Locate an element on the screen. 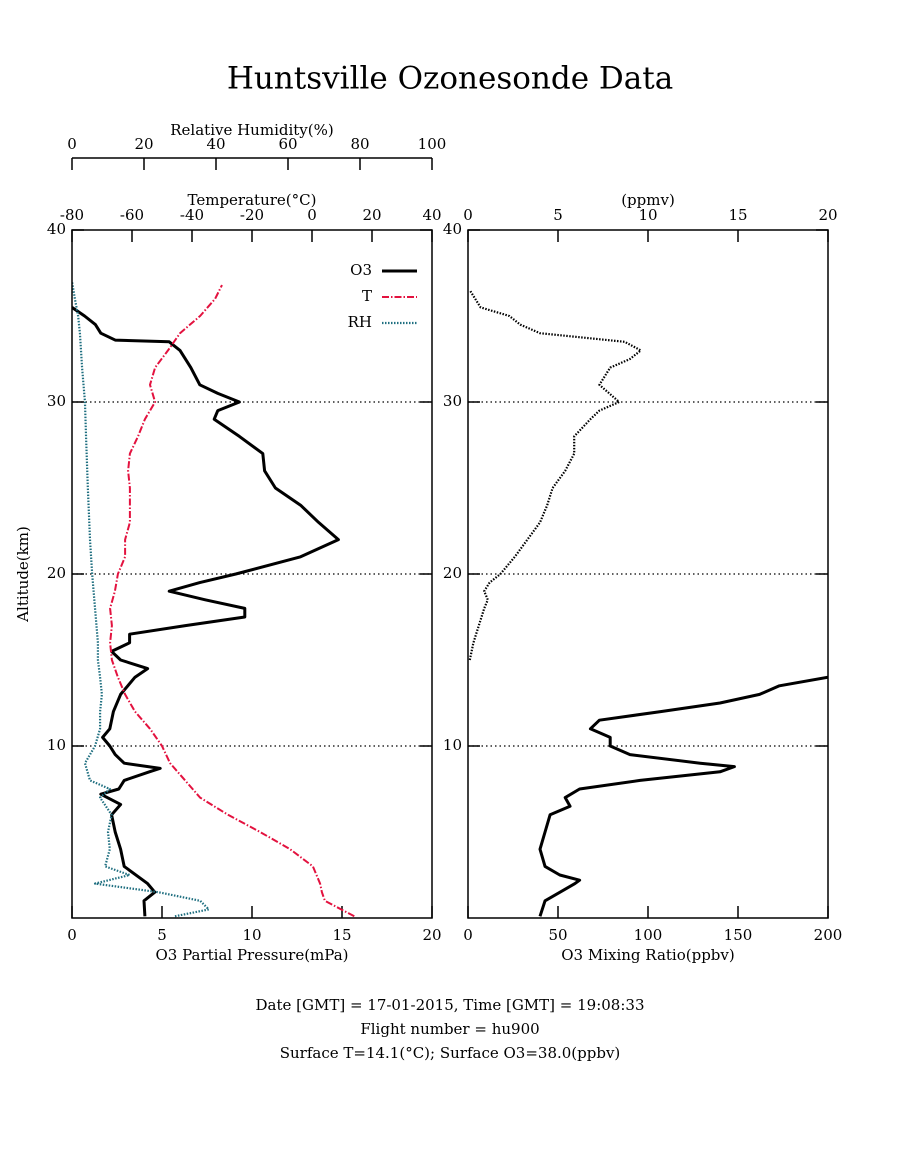 This screenshot has height=1150, width=900. x-tick-label: -80 is located at coordinates (72, 215).